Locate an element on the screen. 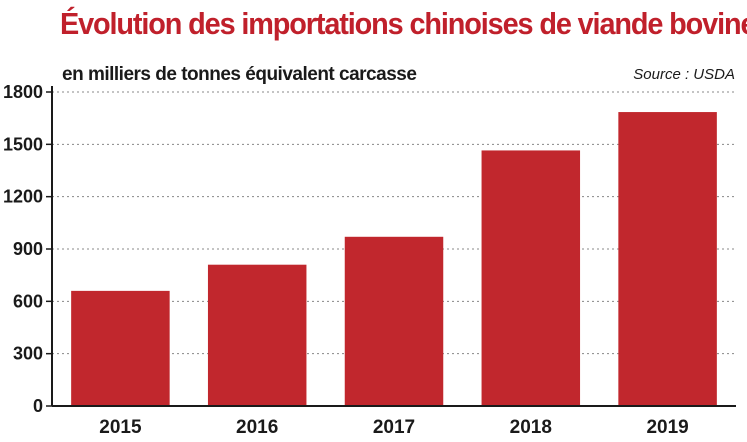 The width and height of the screenshot is (747, 442). x-category-label: 2015 is located at coordinates (120, 427).